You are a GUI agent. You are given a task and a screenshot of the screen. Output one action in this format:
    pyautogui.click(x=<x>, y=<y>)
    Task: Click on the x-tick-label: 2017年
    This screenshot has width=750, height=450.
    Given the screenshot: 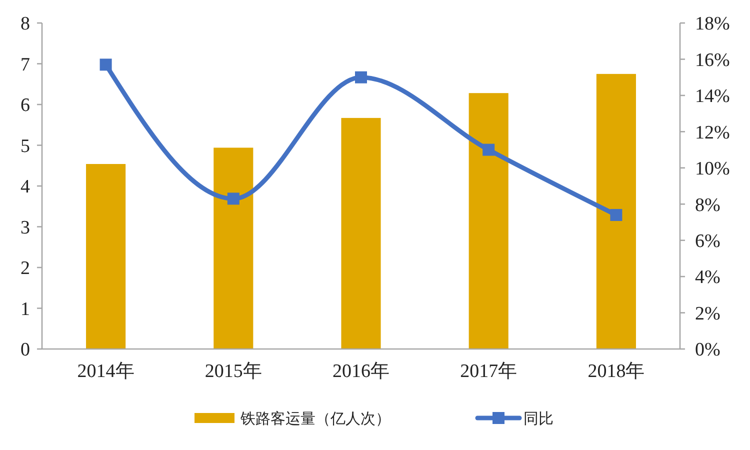 What is the action you would take?
    pyautogui.click(x=489, y=371)
    